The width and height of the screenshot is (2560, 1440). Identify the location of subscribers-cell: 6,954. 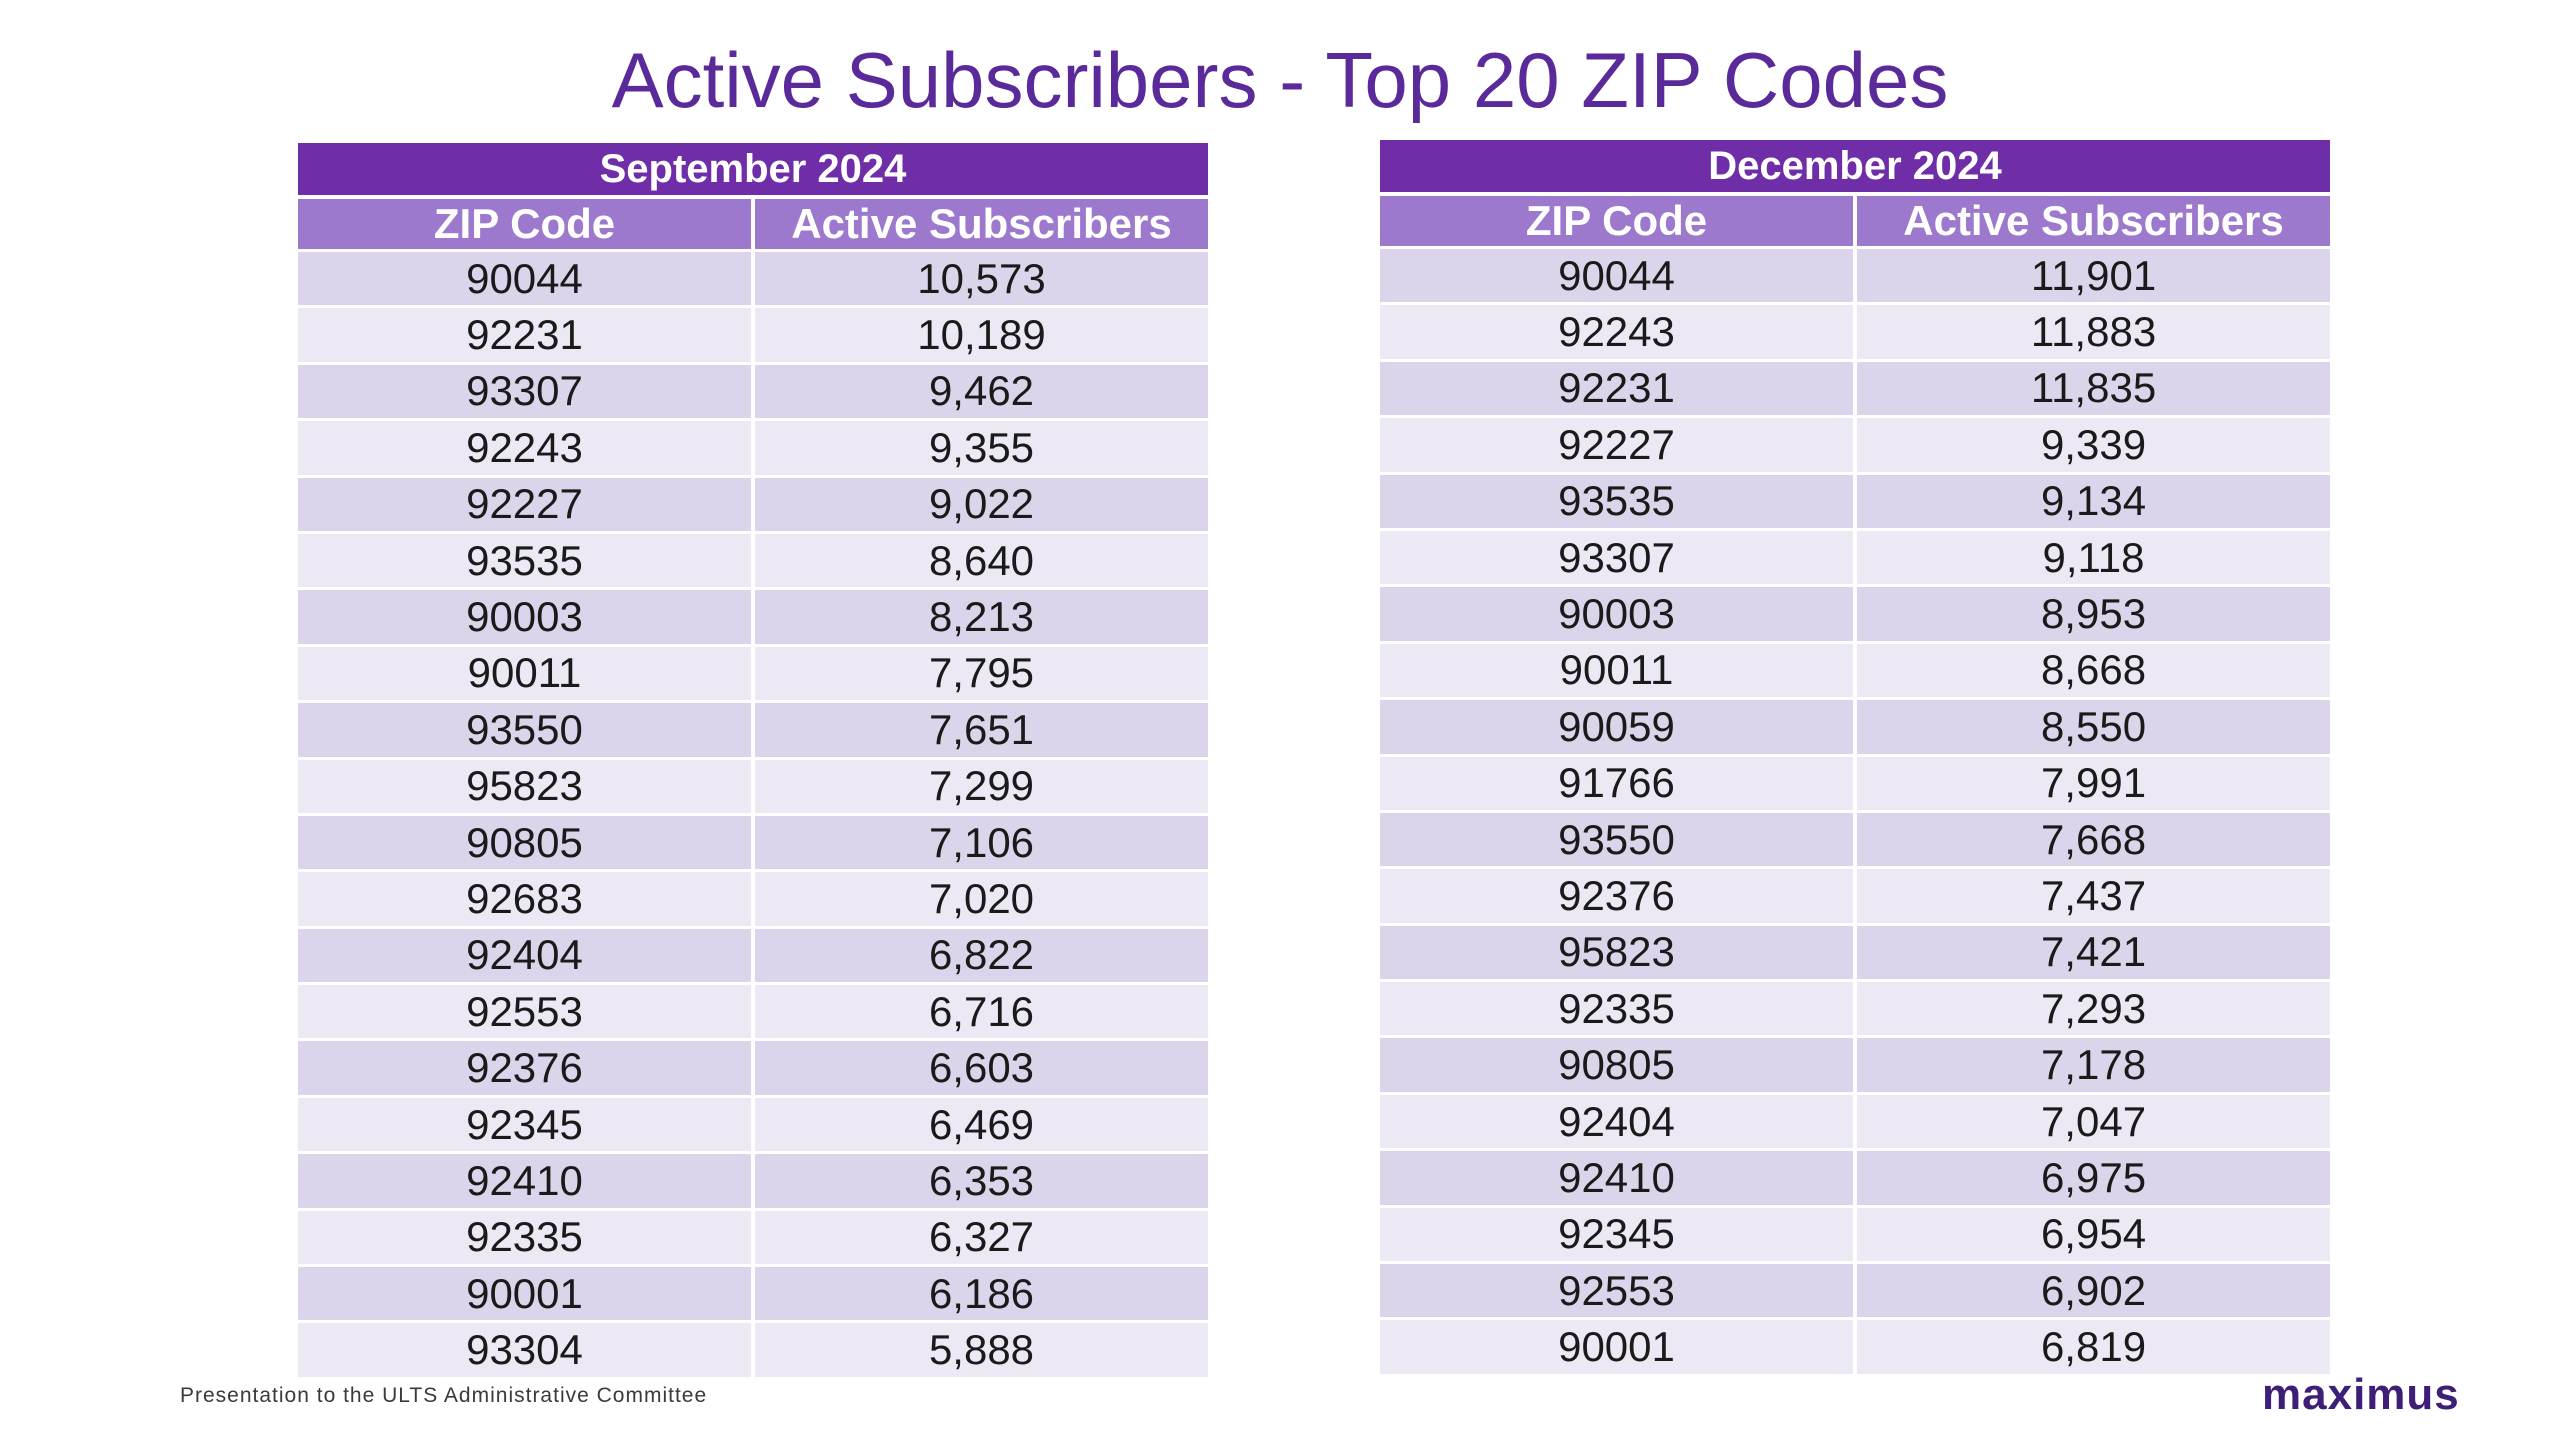
(2093, 1233).